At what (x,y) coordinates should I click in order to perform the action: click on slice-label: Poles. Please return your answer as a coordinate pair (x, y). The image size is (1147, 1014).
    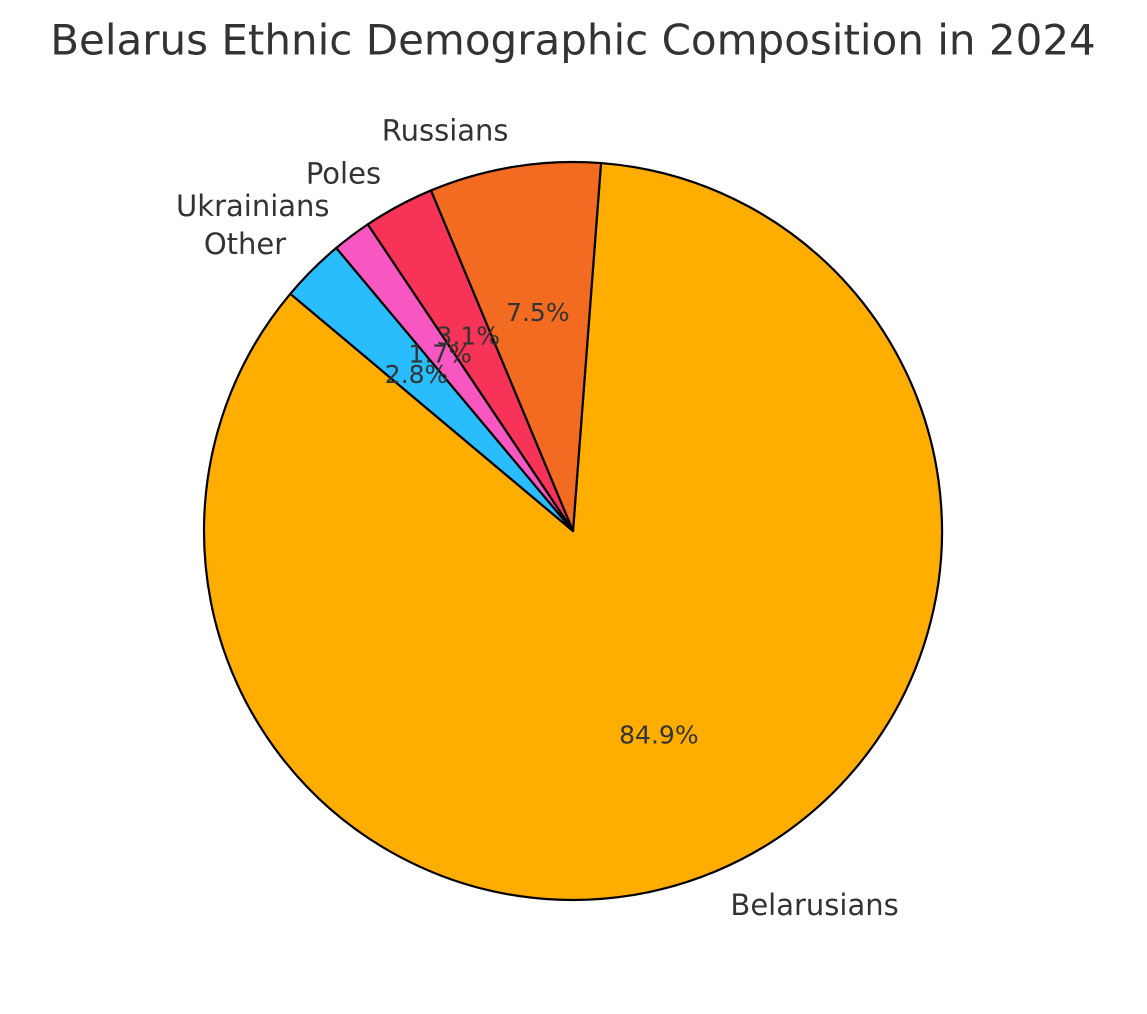
    Looking at the image, I should click on (343, 173).